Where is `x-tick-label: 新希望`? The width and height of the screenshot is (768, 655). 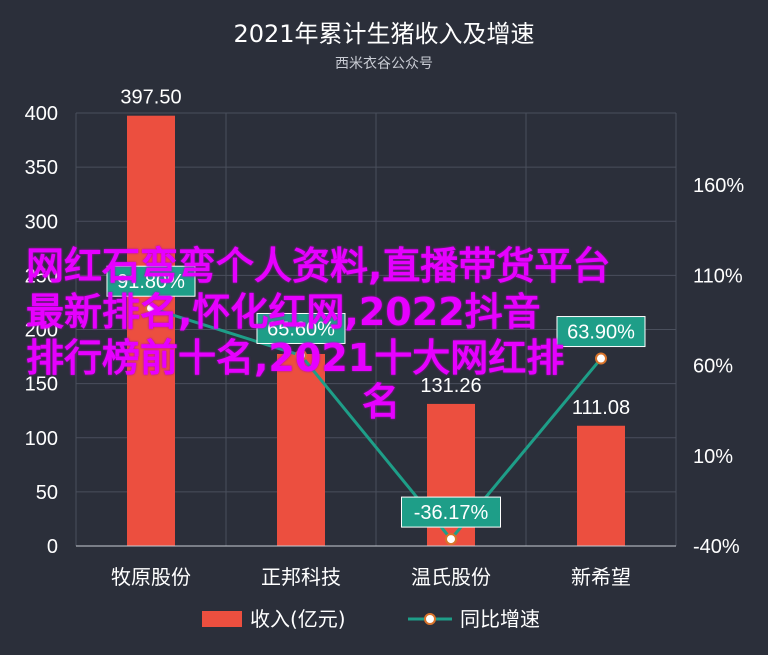
x-tick-label: 新希望 is located at coordinates (601, 577).